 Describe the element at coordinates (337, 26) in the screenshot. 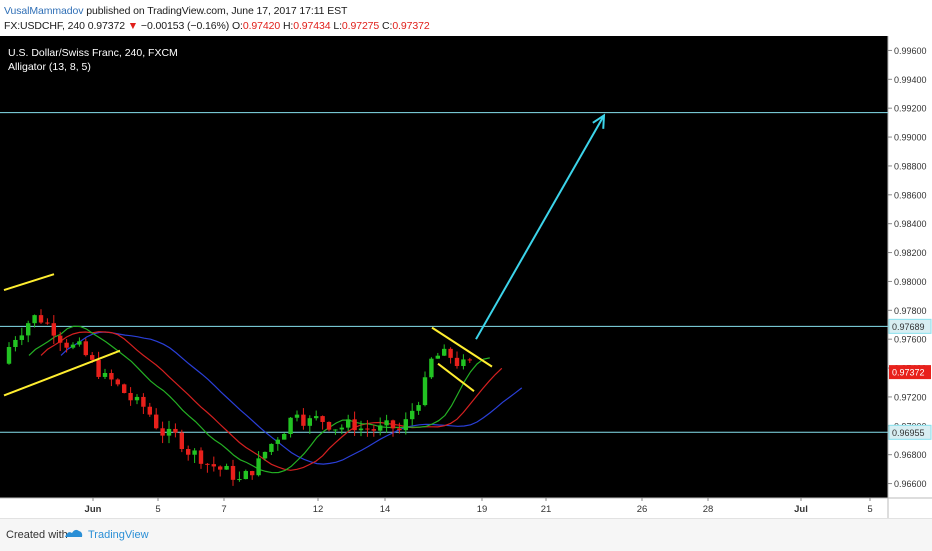

I see `low-label: L:` at that location.